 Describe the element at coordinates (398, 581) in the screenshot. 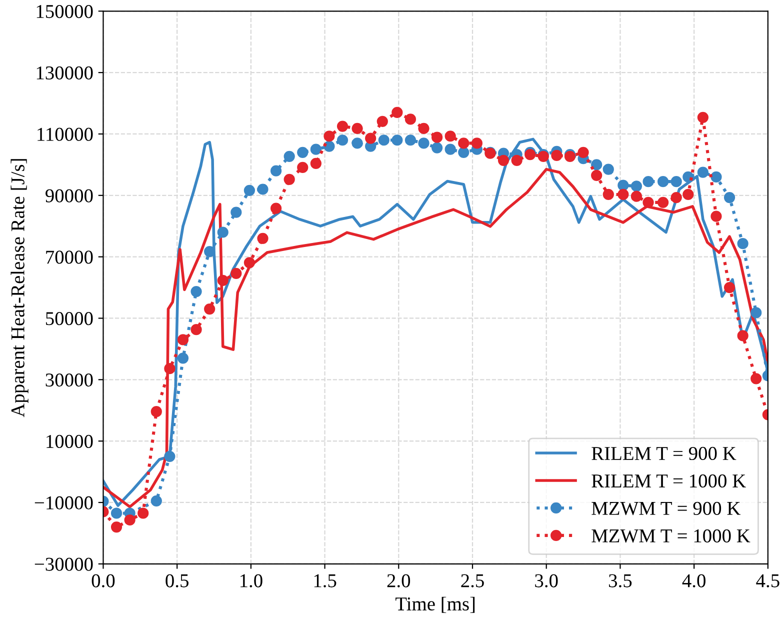

I see `x-tick-label: 2.0` at that location.